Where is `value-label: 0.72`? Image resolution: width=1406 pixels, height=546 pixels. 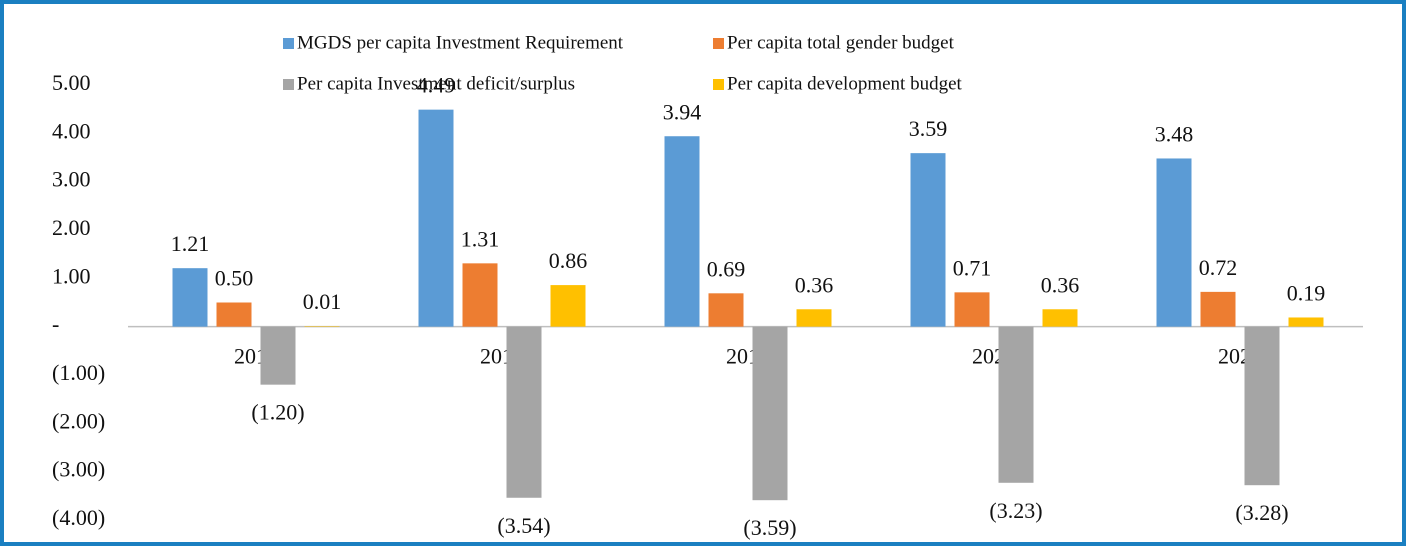 value-label: 0.72 is located at coordinates (1218, 267).